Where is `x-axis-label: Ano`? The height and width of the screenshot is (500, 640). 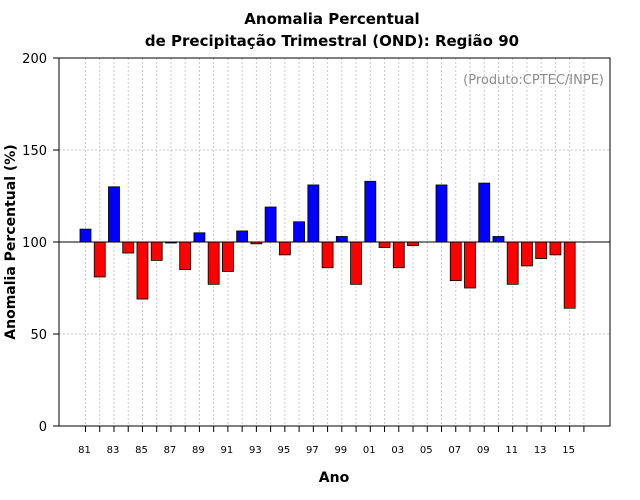
x-axis-label: Ano is located at coordinates (334, 478).